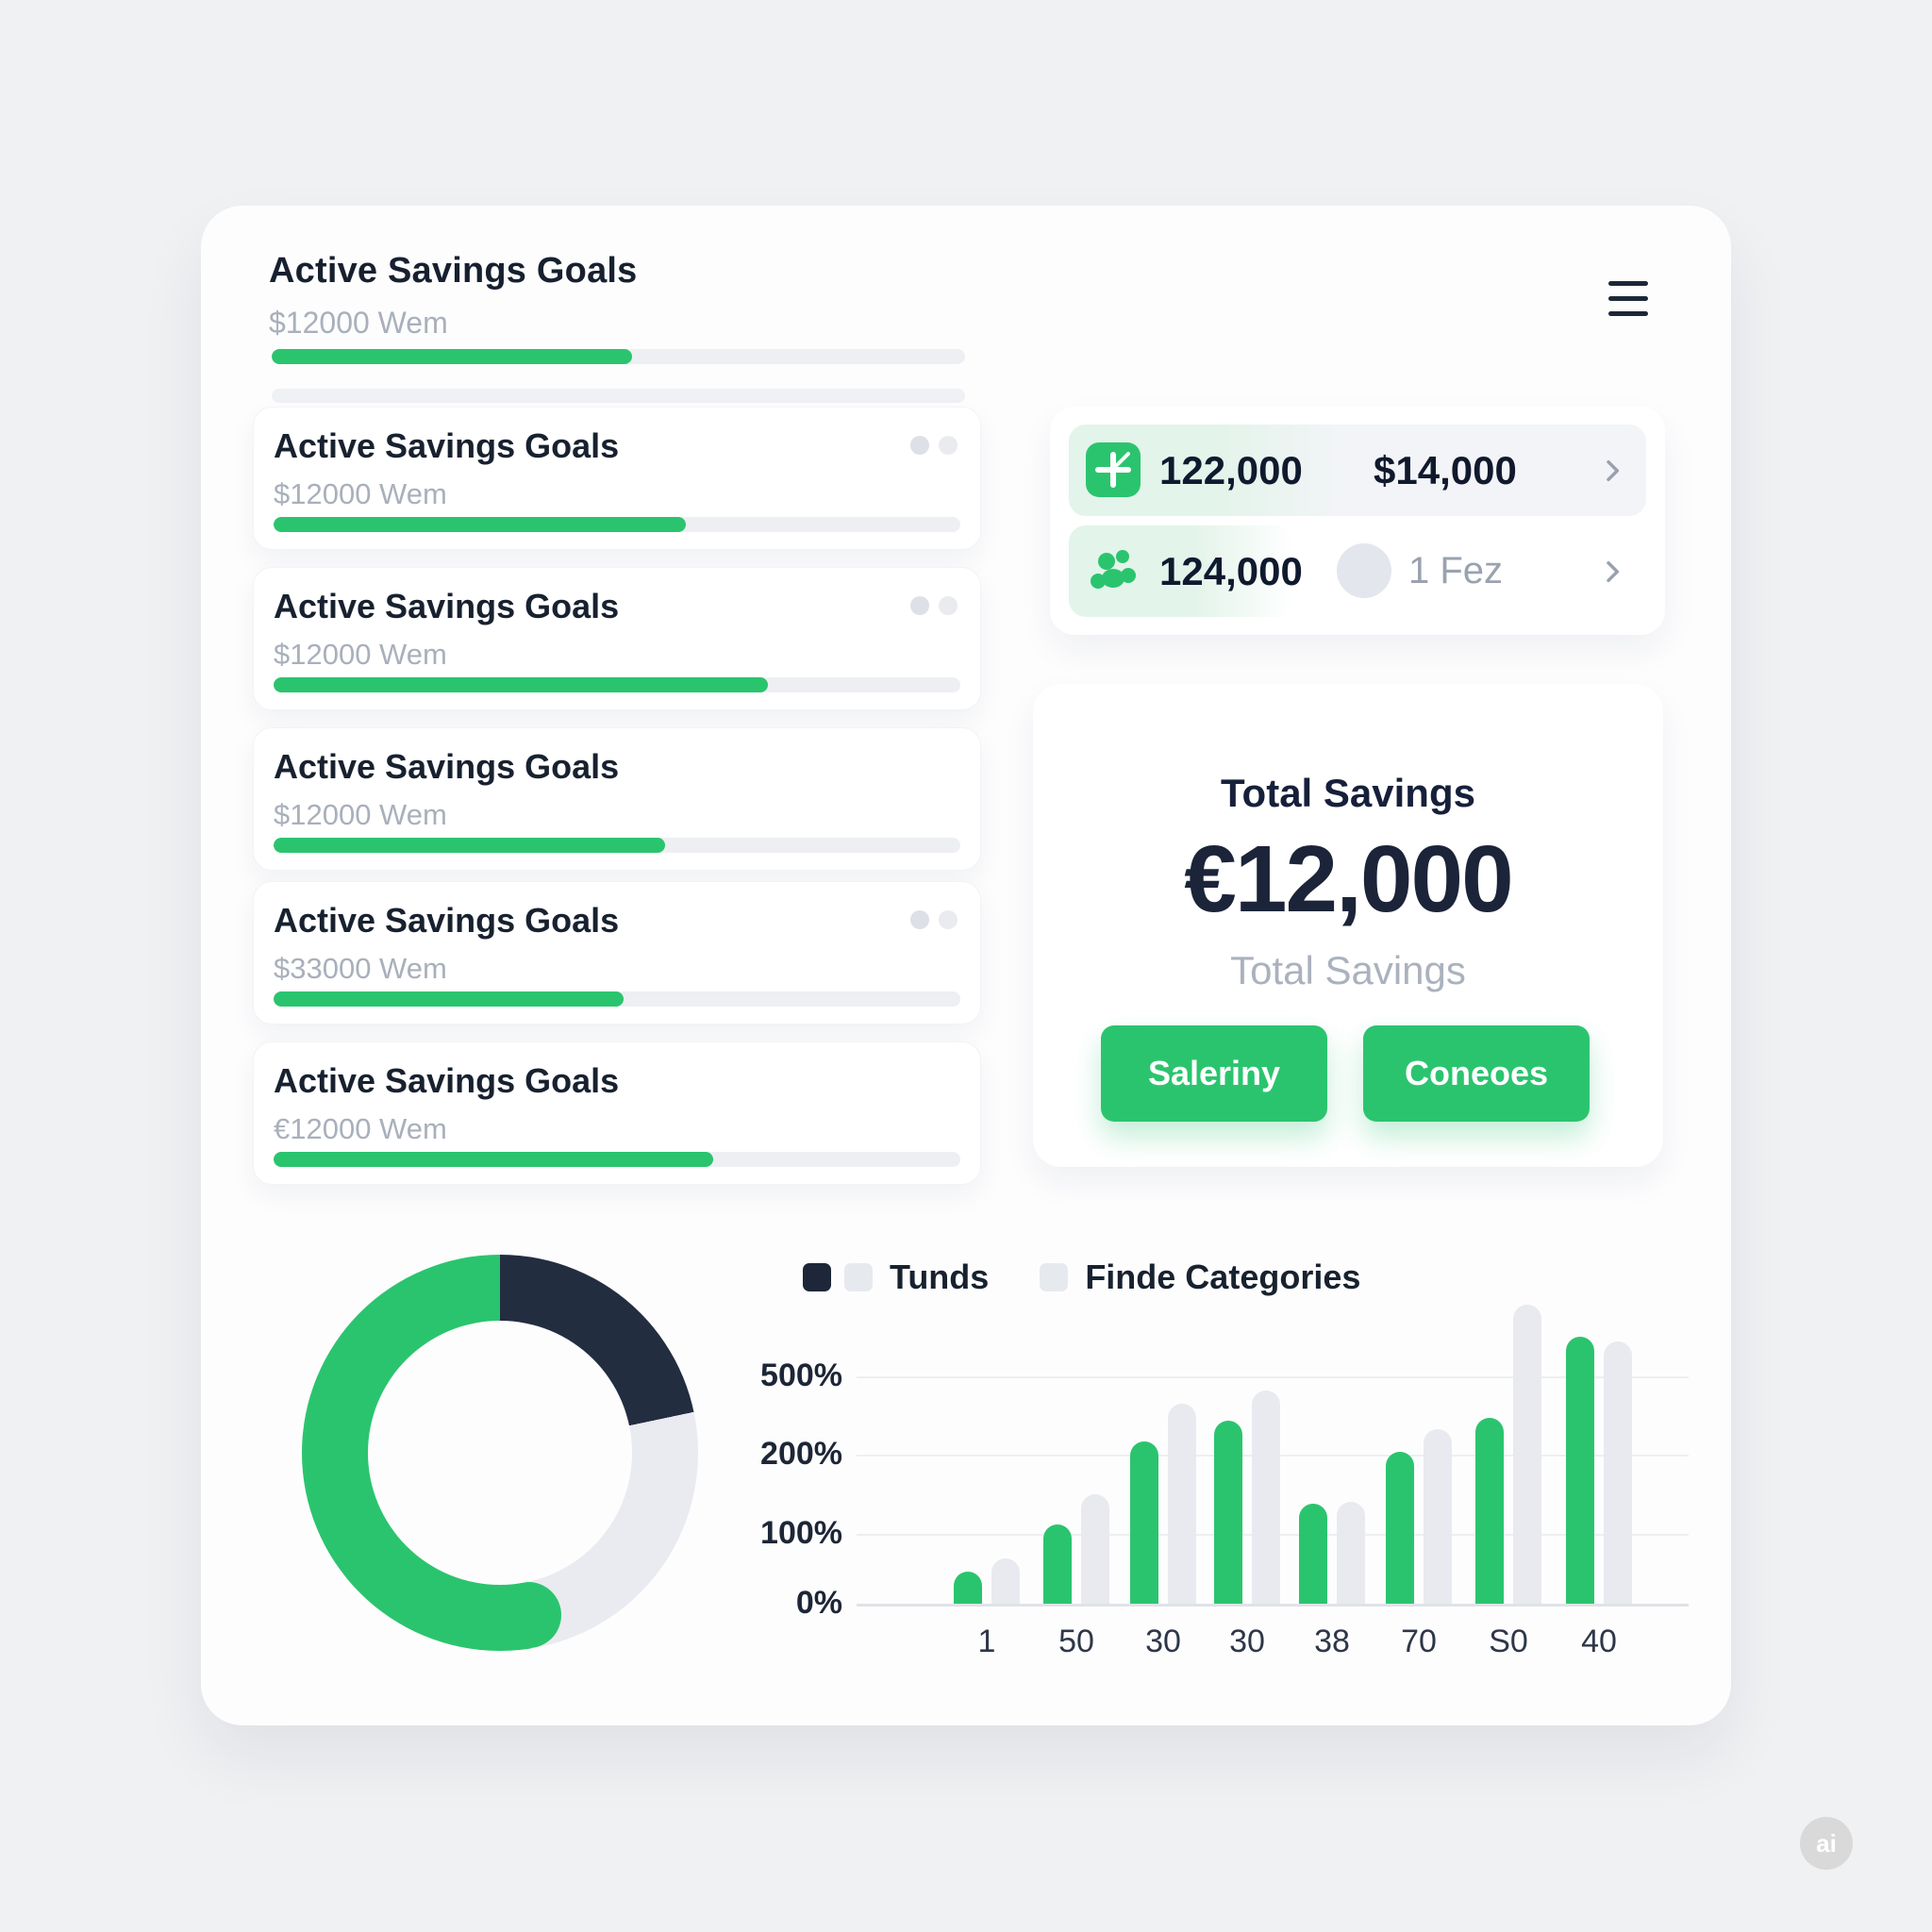  Describe the element at coordinates (1446, 470) in the screenshot. I see `stat-secondary-value: $14,000` at that location.